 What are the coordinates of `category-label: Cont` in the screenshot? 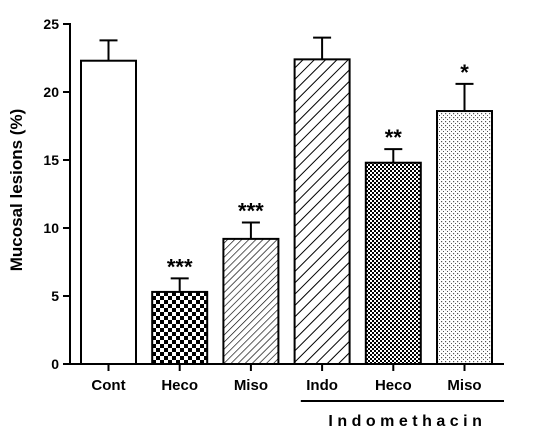 It's located at (108, 385).